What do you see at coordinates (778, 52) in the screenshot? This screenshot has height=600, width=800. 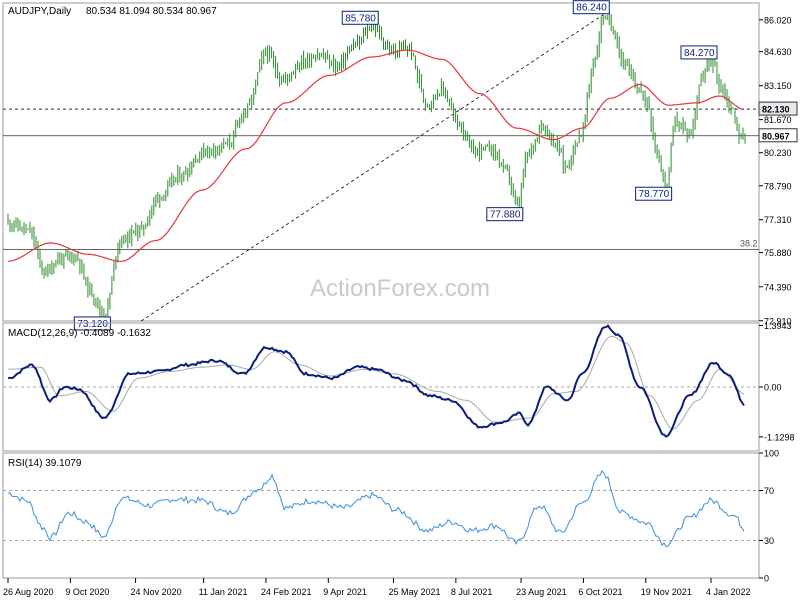 I see `price-y-tick-label: 84.630` at bounding box center [778, 52].